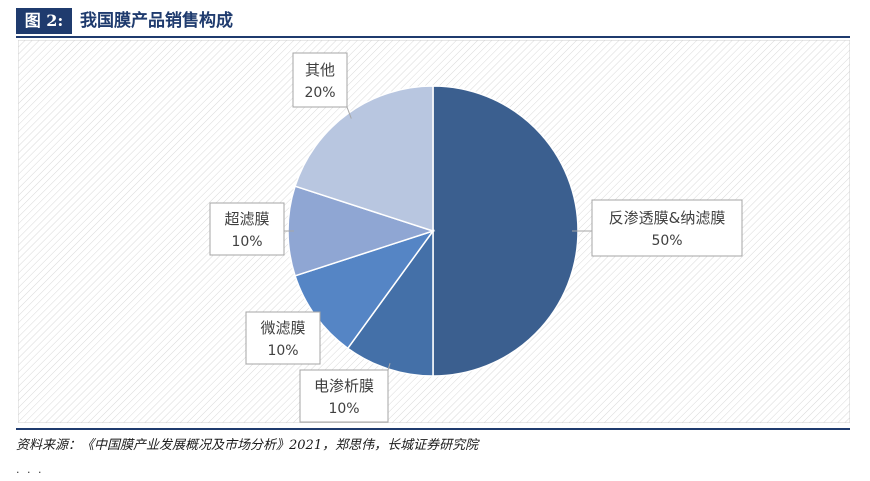 Image resolution: width=870 pixels, height=481 pixels. I want to click on slice-value-label: 50%, so click(666, 241).